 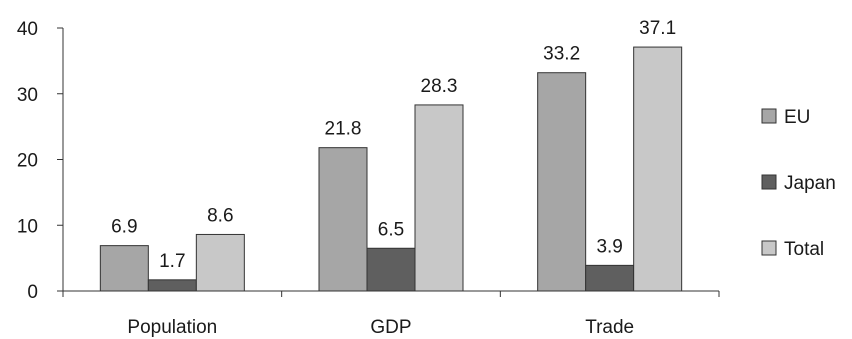 What do you see at coordinates (172, 327) in the screenshot?
I see `category-label-population: Population` at bounding box center [172, 327].